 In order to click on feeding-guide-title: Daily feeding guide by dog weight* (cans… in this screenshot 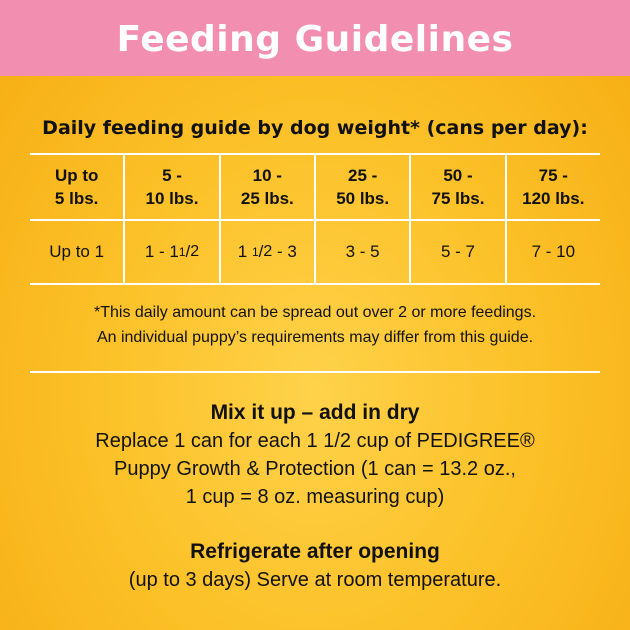, I will do `click(315, 128)`.